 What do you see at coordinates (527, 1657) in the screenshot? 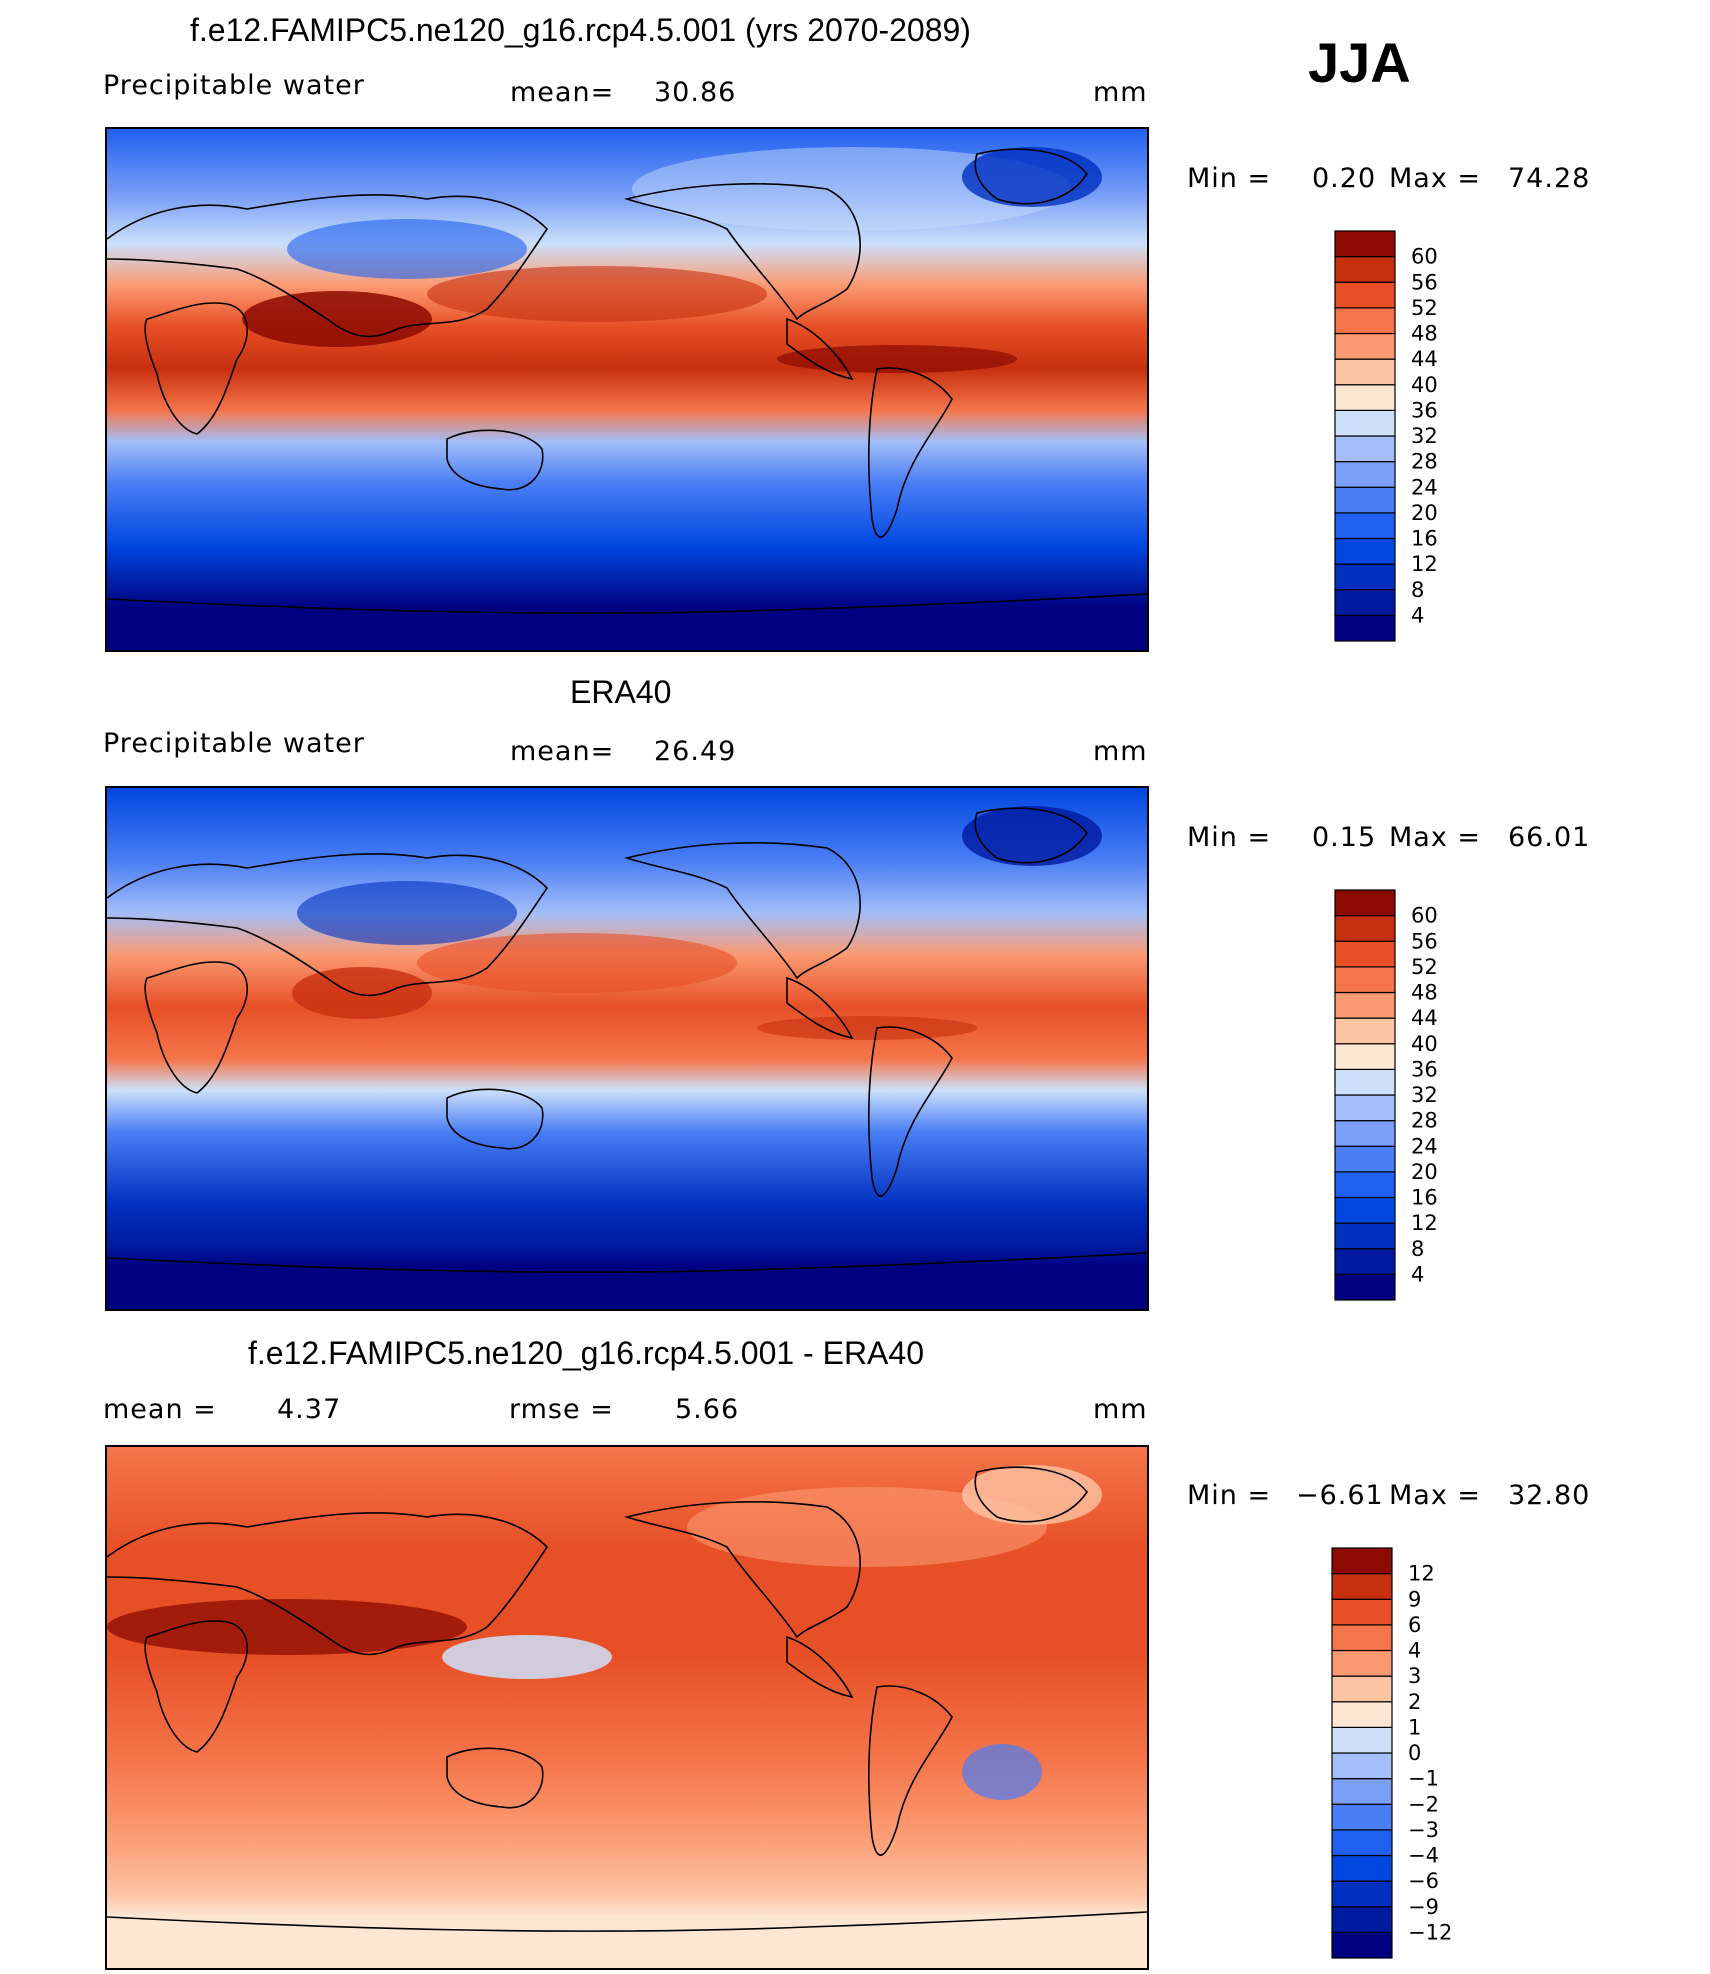
I see `field-maritime-negative` at bounding box center [527, 1657].